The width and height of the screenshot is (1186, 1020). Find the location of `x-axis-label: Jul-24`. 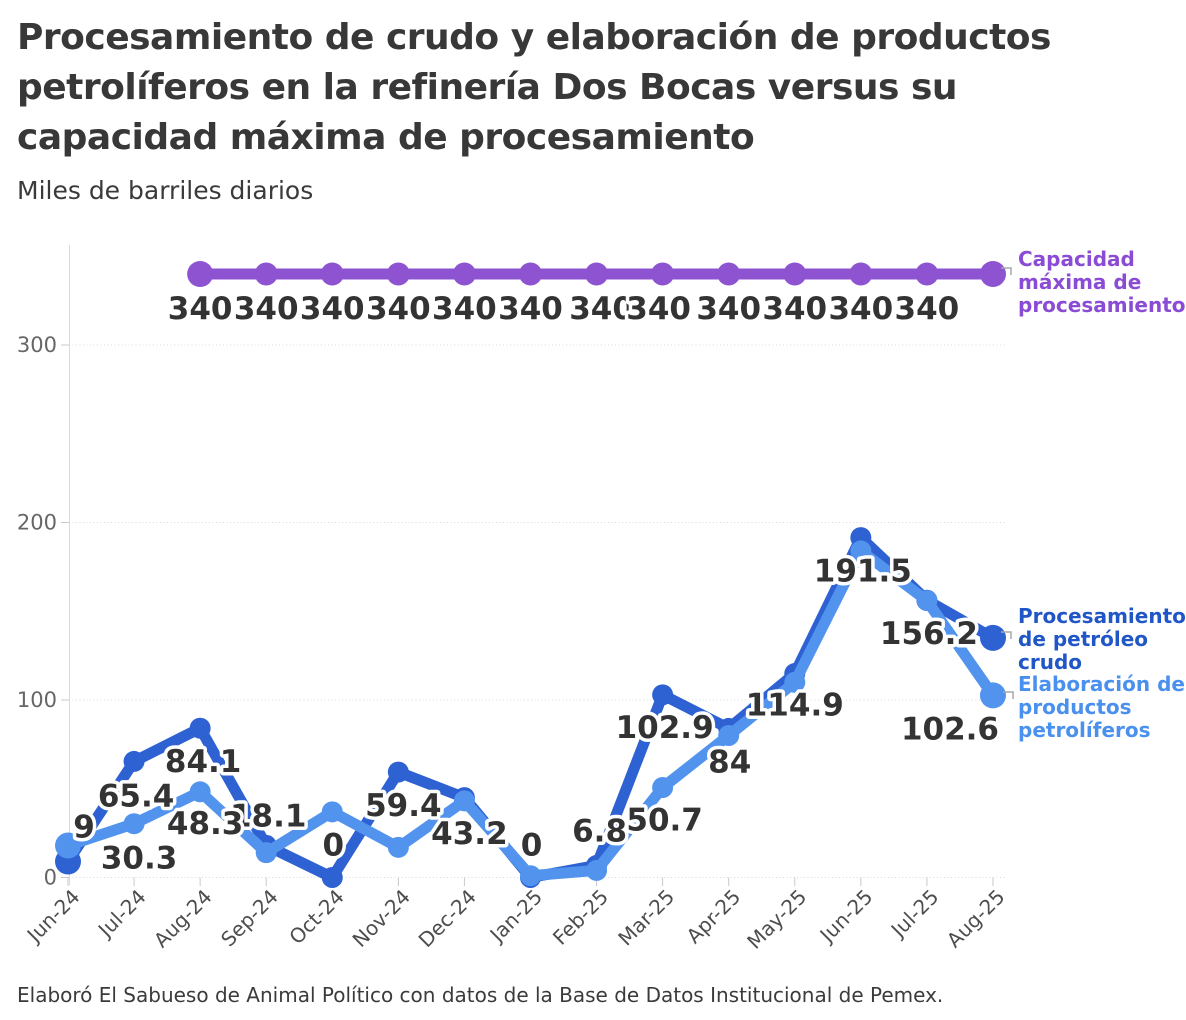

x-axis-label: Jul-24 is located at coordinates (121, 914).